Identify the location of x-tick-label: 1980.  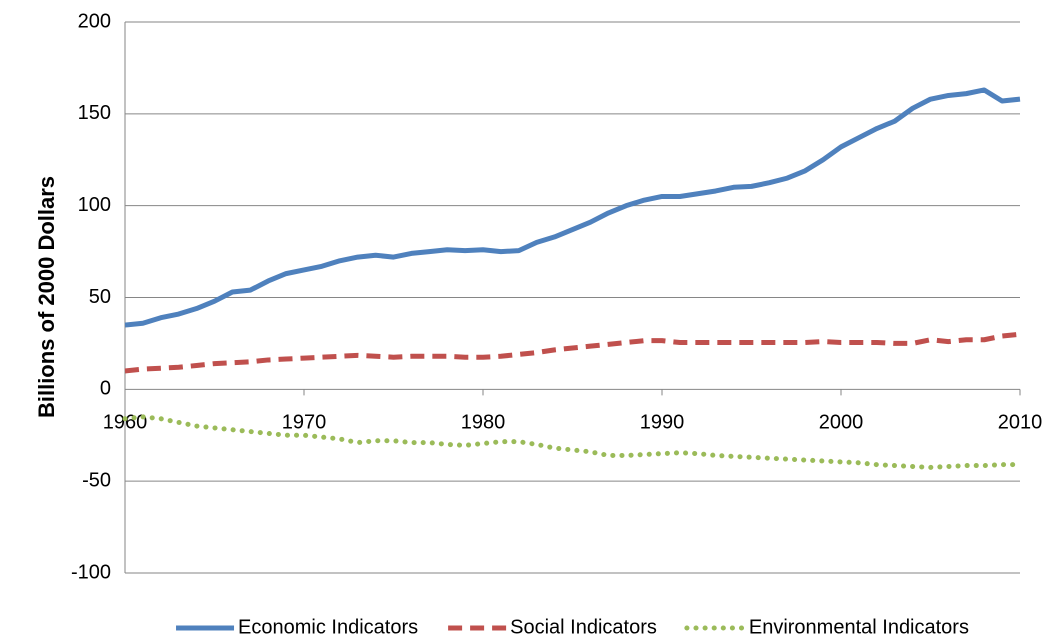
(483, 423).